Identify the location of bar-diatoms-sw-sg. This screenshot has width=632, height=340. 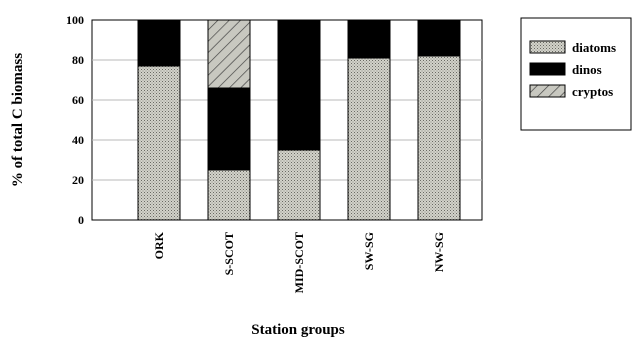
(369, 139).